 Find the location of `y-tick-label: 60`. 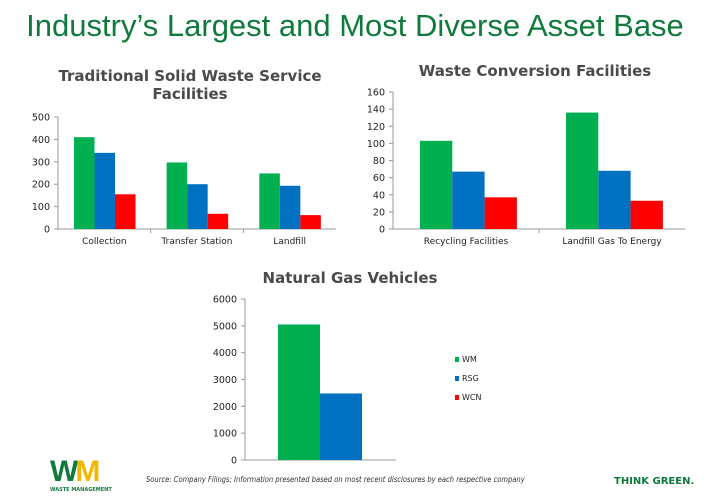

y-tick-label: 60 is located at coordinates (379, 178).